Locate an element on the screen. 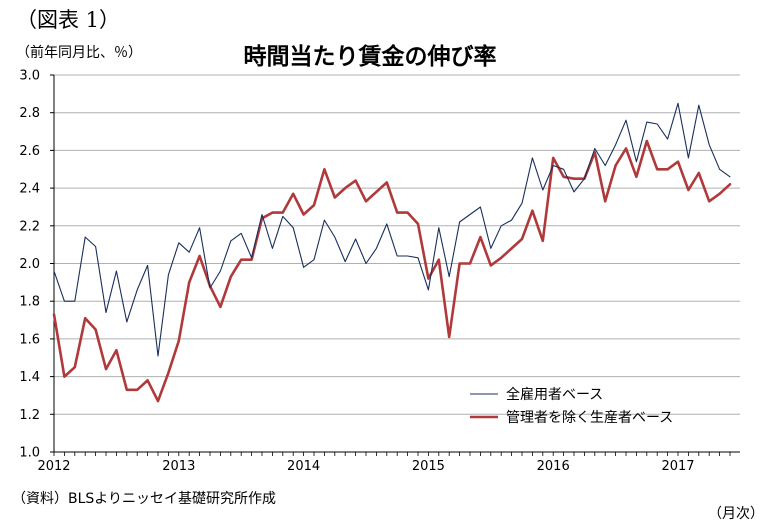  y-tick-labels: 1.0 1.2 1.4 1.6 1.8 2.0 2.2 2.4 2.6 2.8 3.0 is located at coordinates (29, 265).